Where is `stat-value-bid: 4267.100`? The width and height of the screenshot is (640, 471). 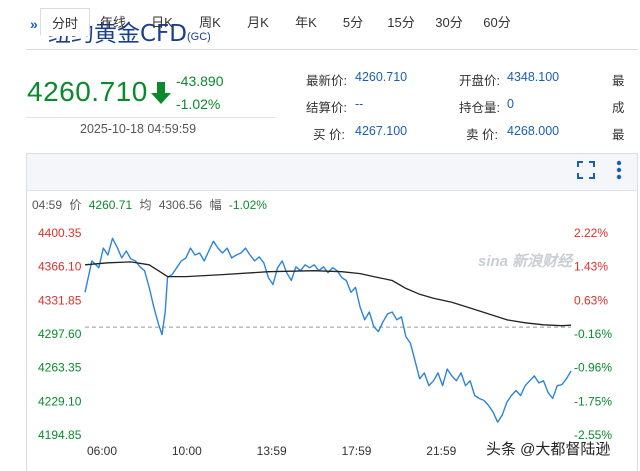
stat-value-bid: 4267.100 is located at coordinates (381, 131).